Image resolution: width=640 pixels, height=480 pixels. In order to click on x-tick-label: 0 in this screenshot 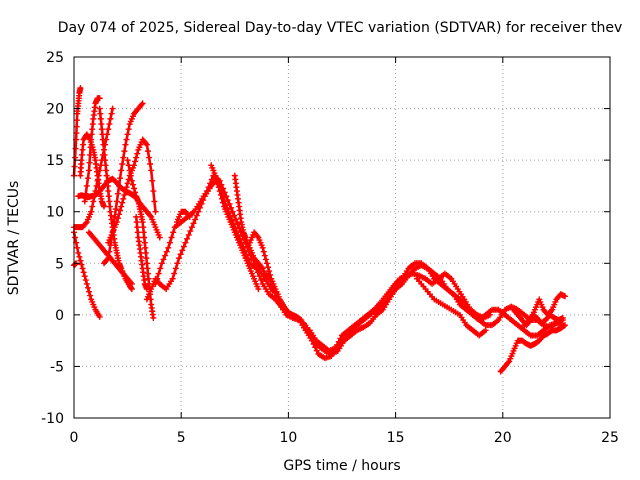, I will do `click(74, 438)`.